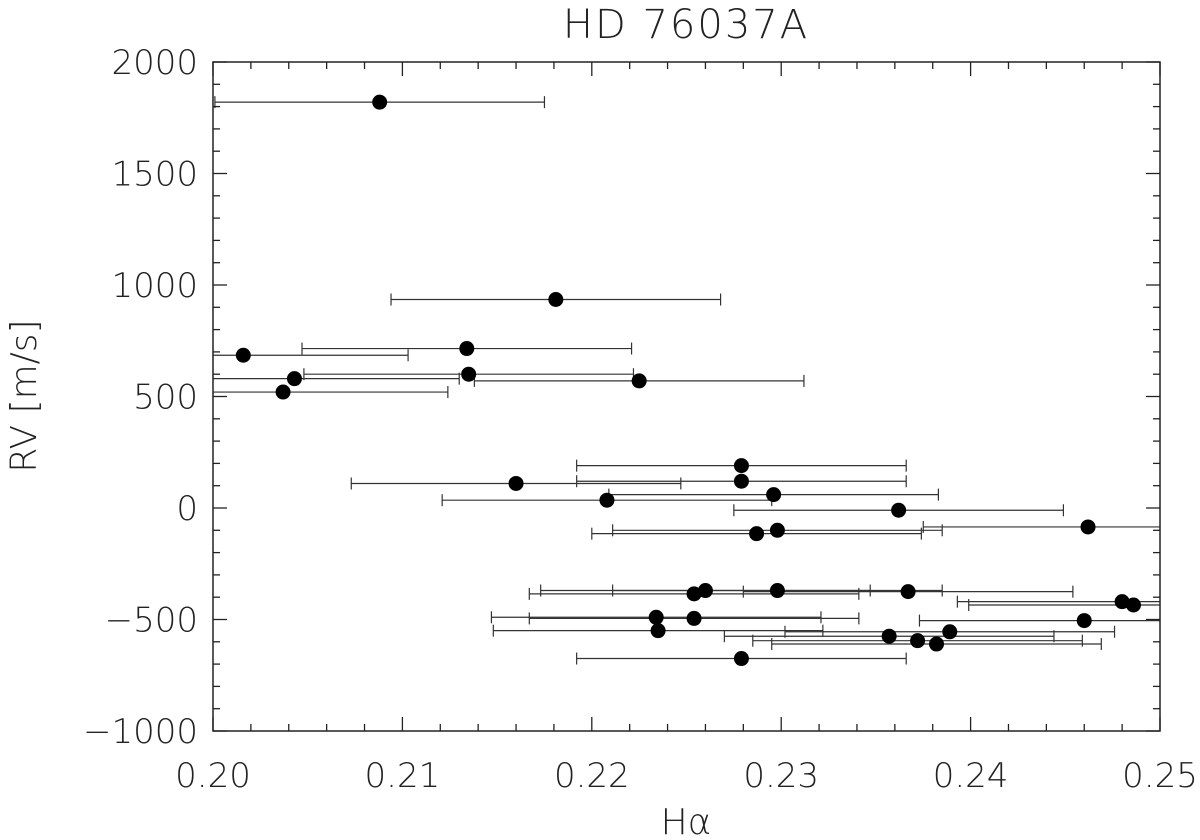  What do you see at coordinates (686, 25) in the screenshot?
I see `chart-title: HD 76037A` at bounding box center [686, 25].